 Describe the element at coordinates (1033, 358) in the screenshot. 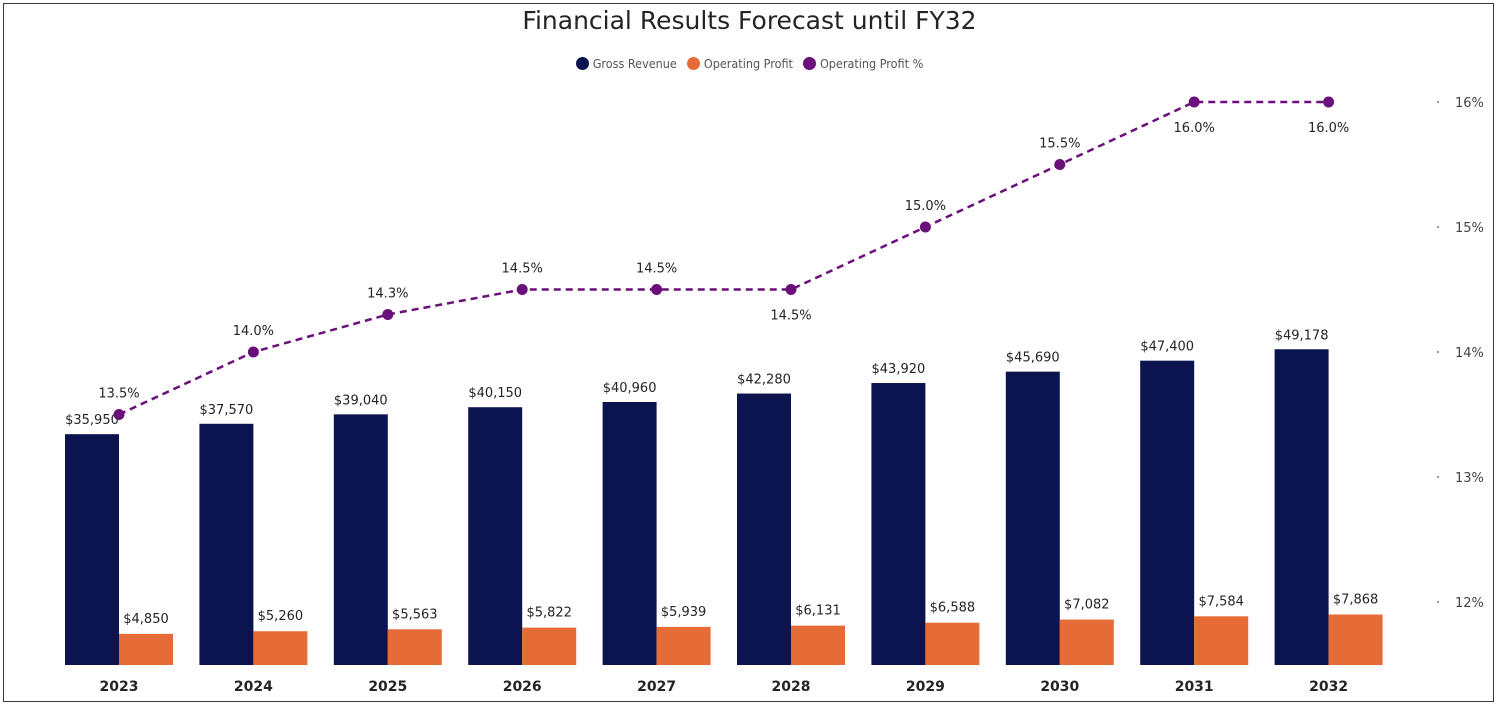

I see `data-label-gross-revenue: $45,690` at that location.